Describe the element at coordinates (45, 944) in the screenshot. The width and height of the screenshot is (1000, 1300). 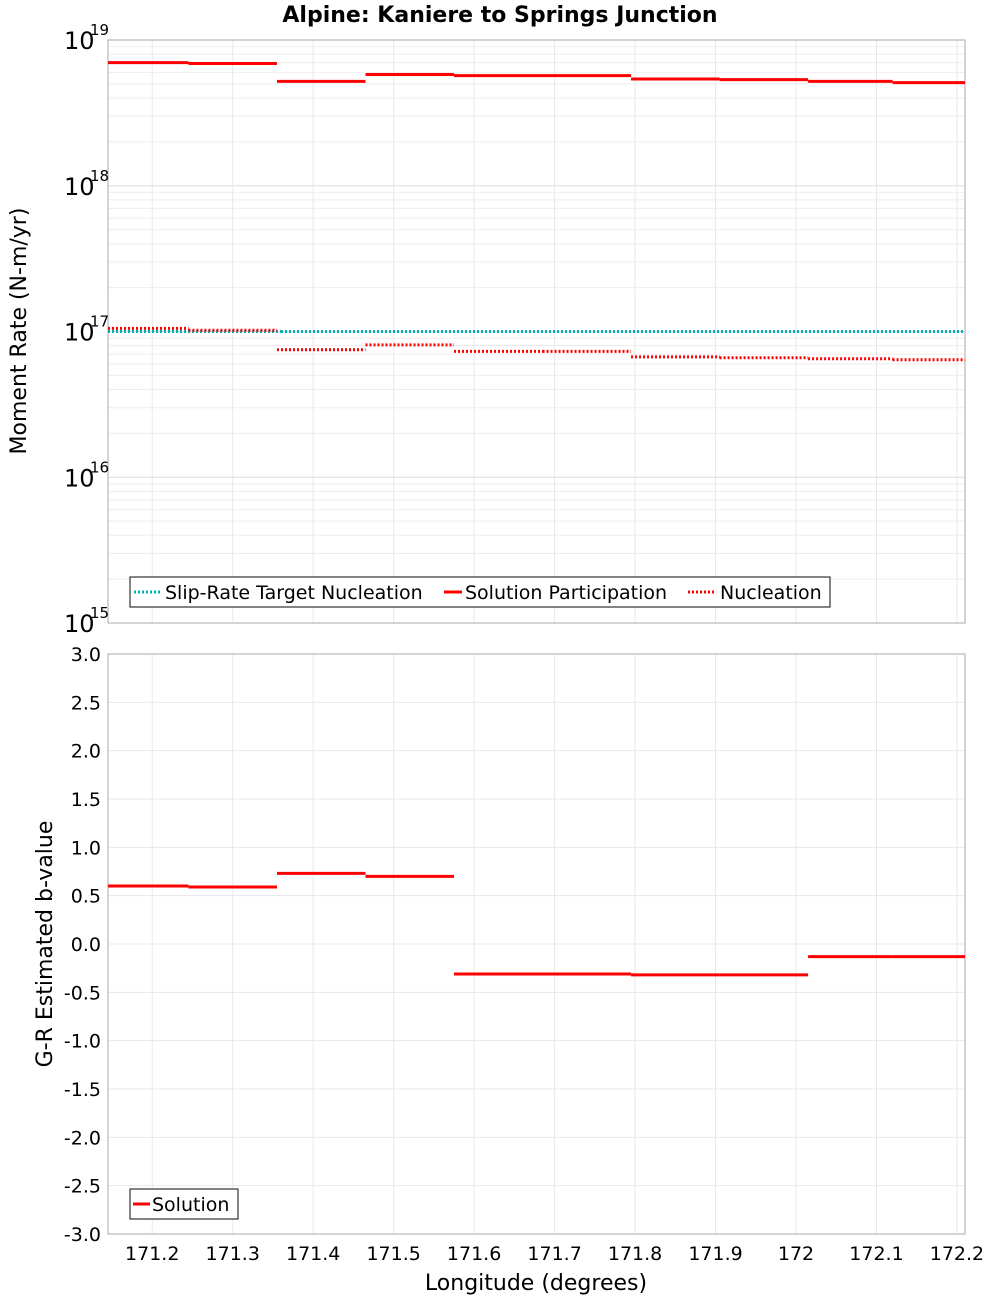
I see `b-value-y-axis-label: G-R Estimated b-value` at that location.